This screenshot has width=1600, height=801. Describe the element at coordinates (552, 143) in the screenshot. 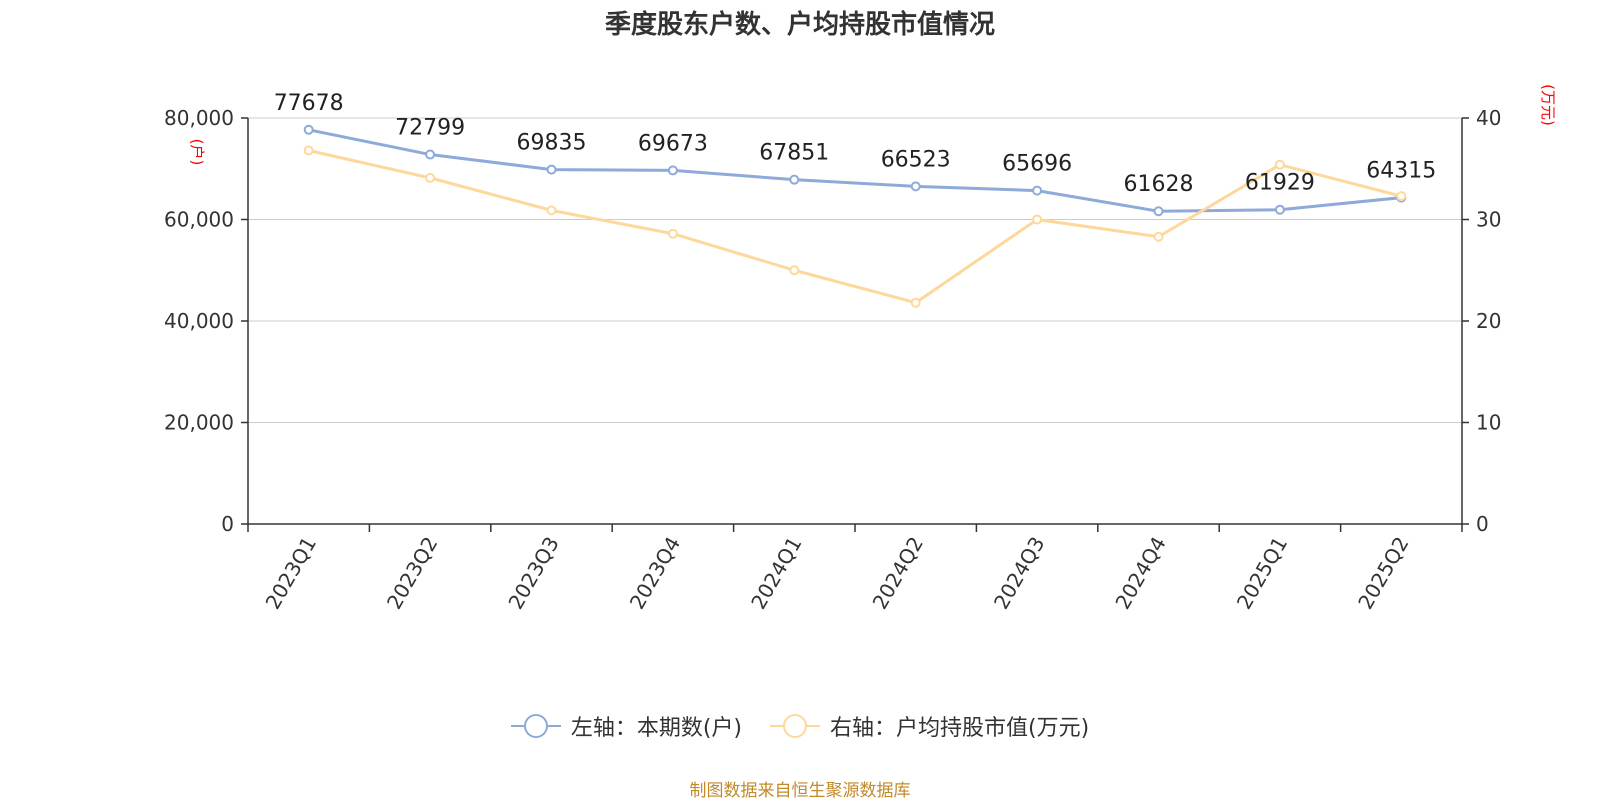

I see `data-label: 69835` at that location.